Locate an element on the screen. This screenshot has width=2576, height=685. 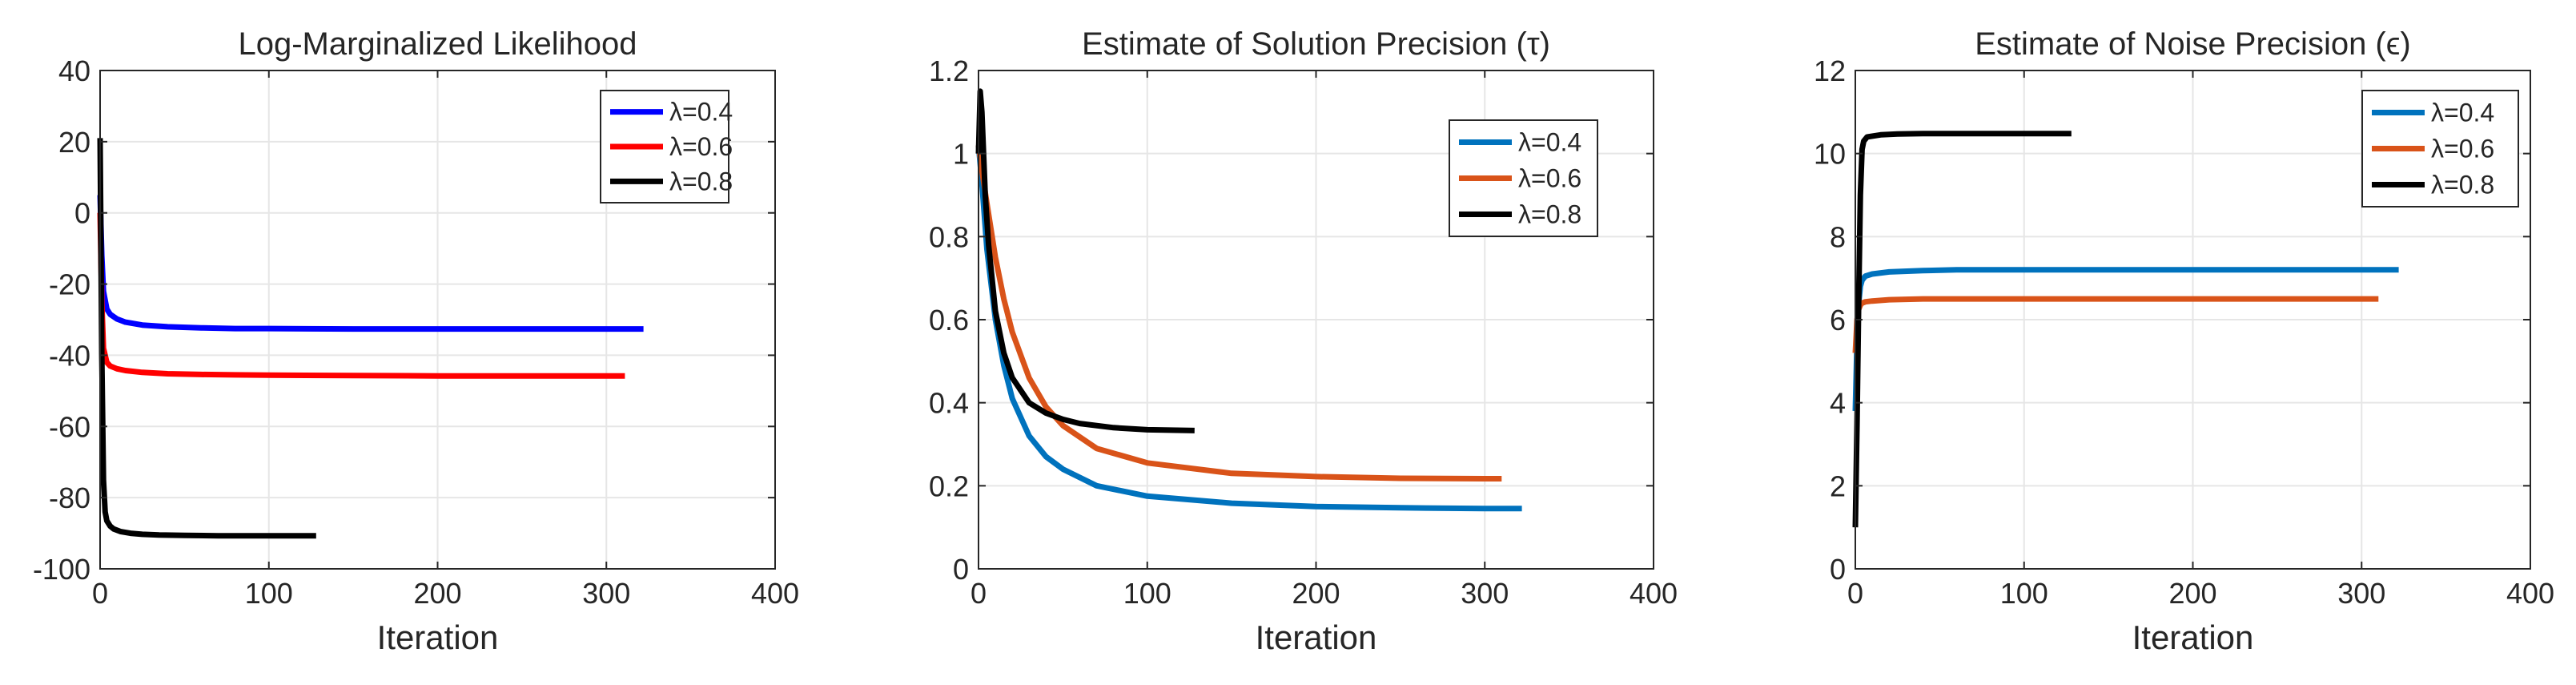
y-tick-label: 20 is located at coordinates (74, 142).